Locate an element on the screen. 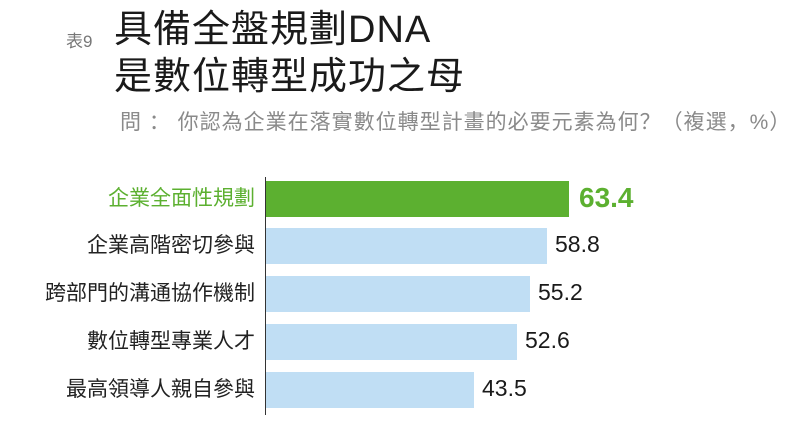 The height and width of the screenshot is (429, 792). category-label: 數位轉型專業人才 is located at coordinates (171, 341).